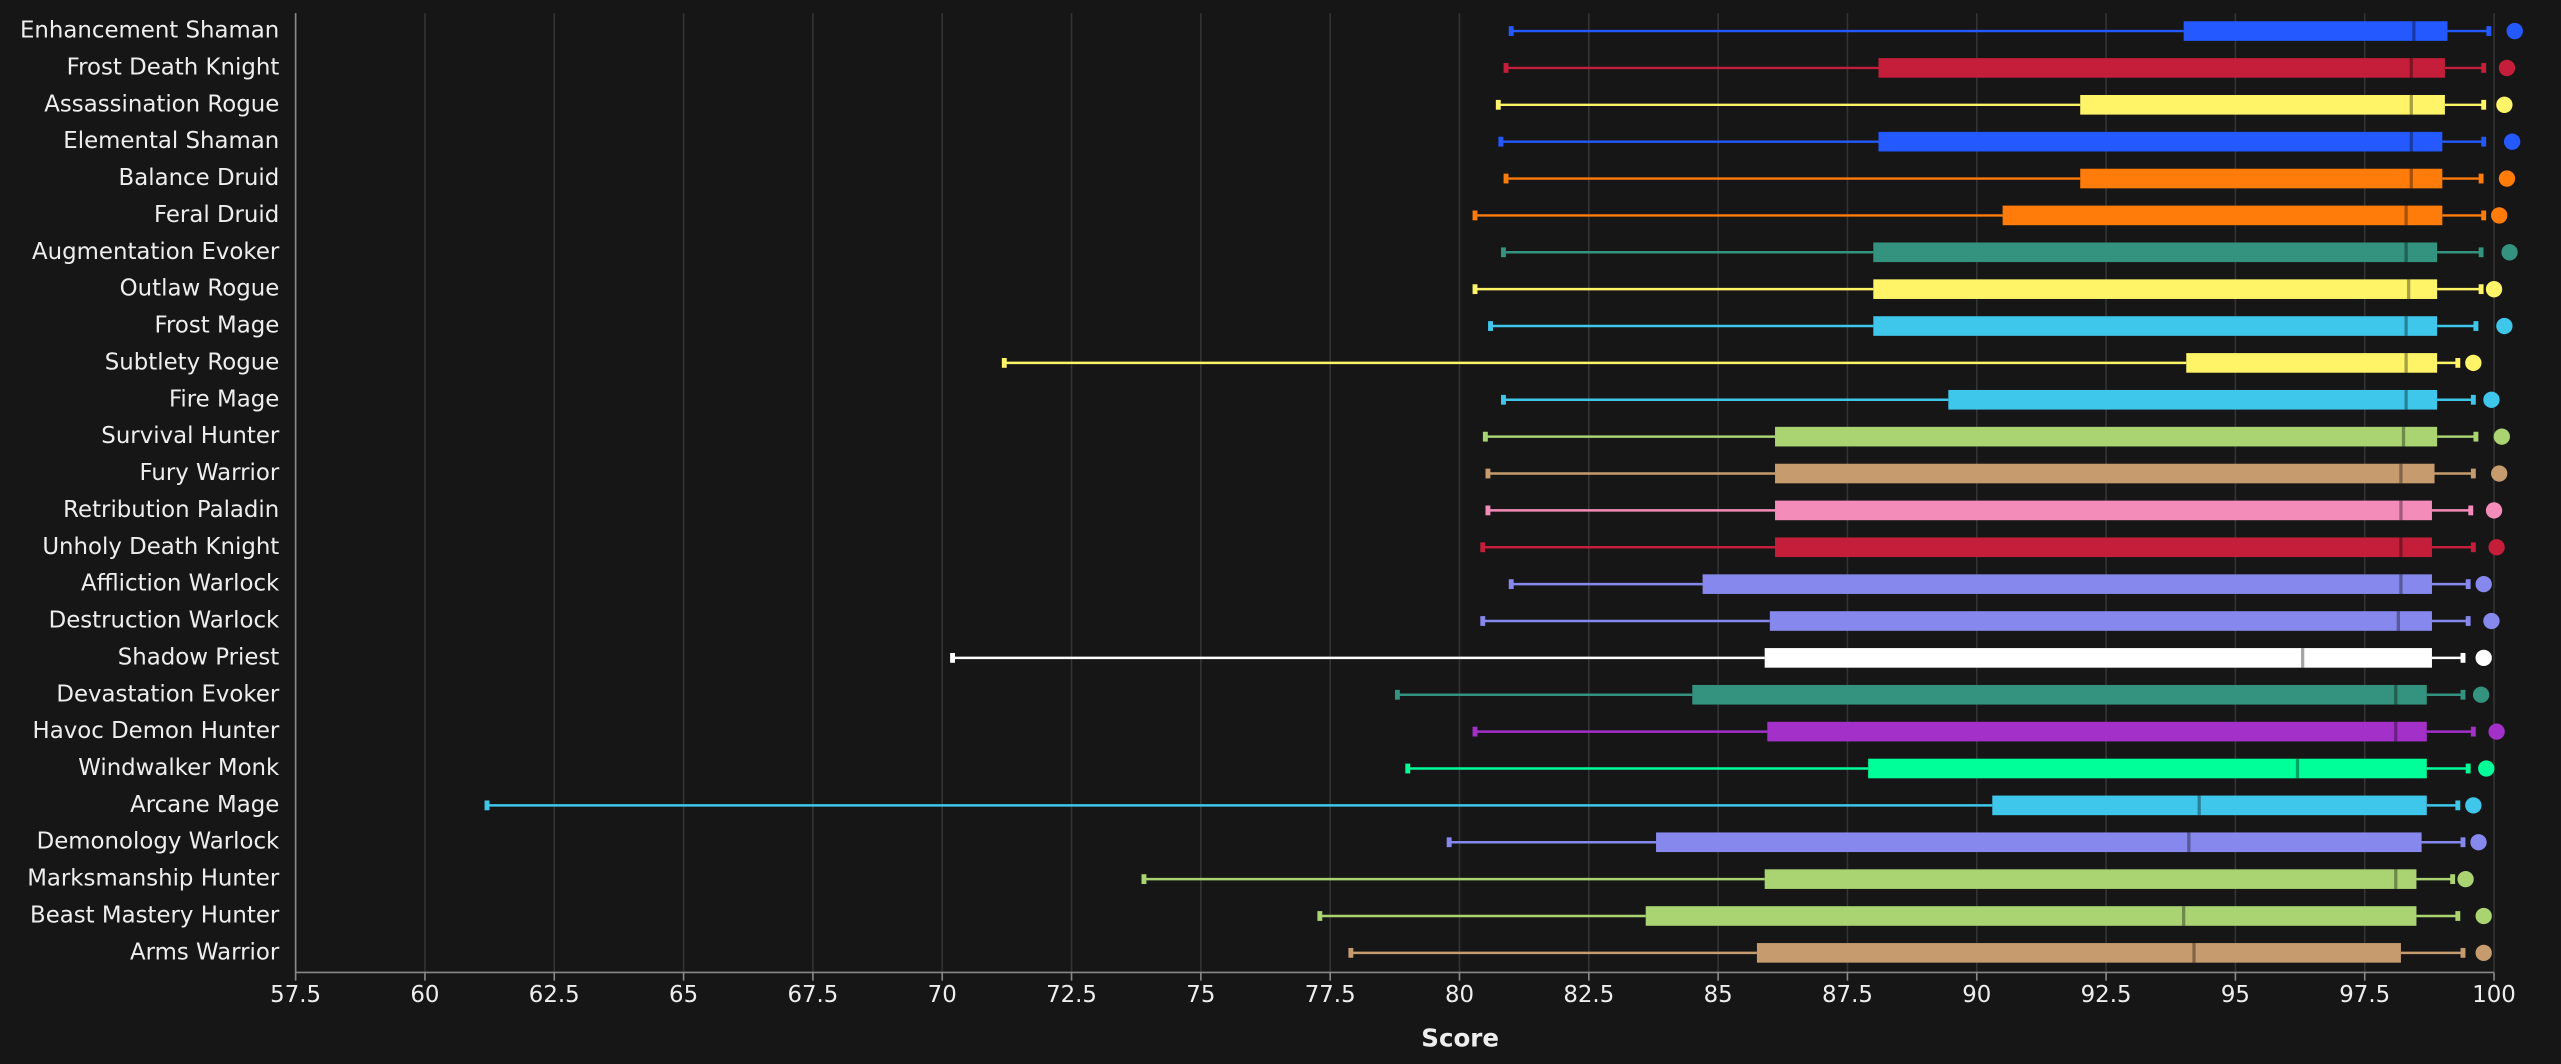 This screenshot has width=2561, height=1064. What do you see at coordinates (156, 731) in the screenshot?
I see `y-tick-label: Havoc Demon Hunter` at bounding box center [156, 731].